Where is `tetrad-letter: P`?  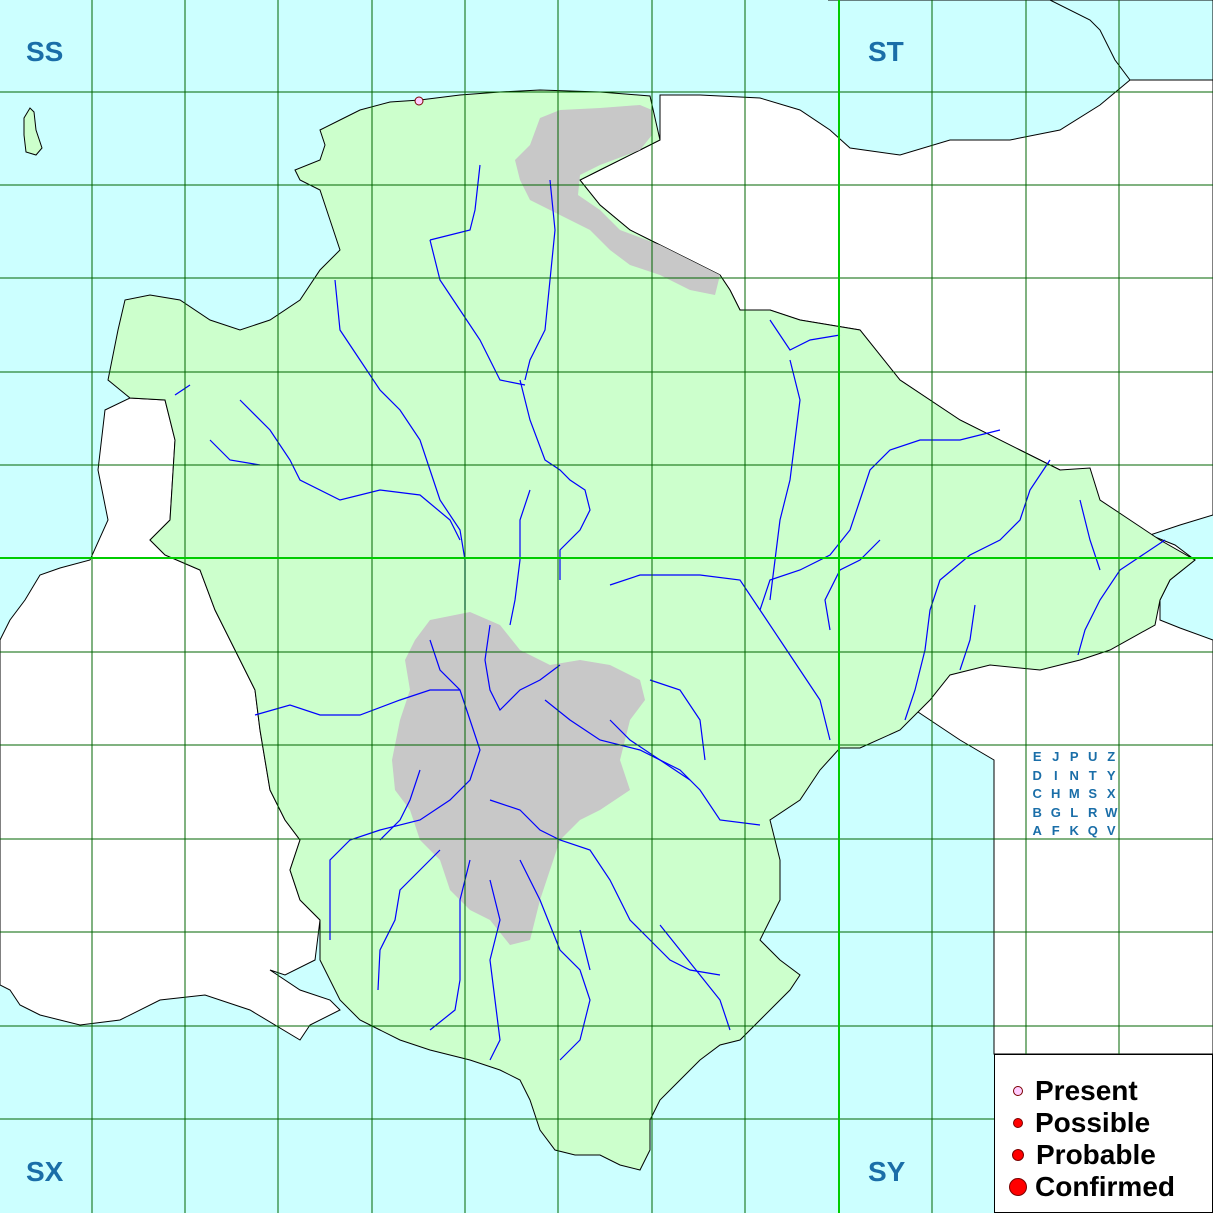 tetrad-letter: P is located at coordinates (1074, 756).